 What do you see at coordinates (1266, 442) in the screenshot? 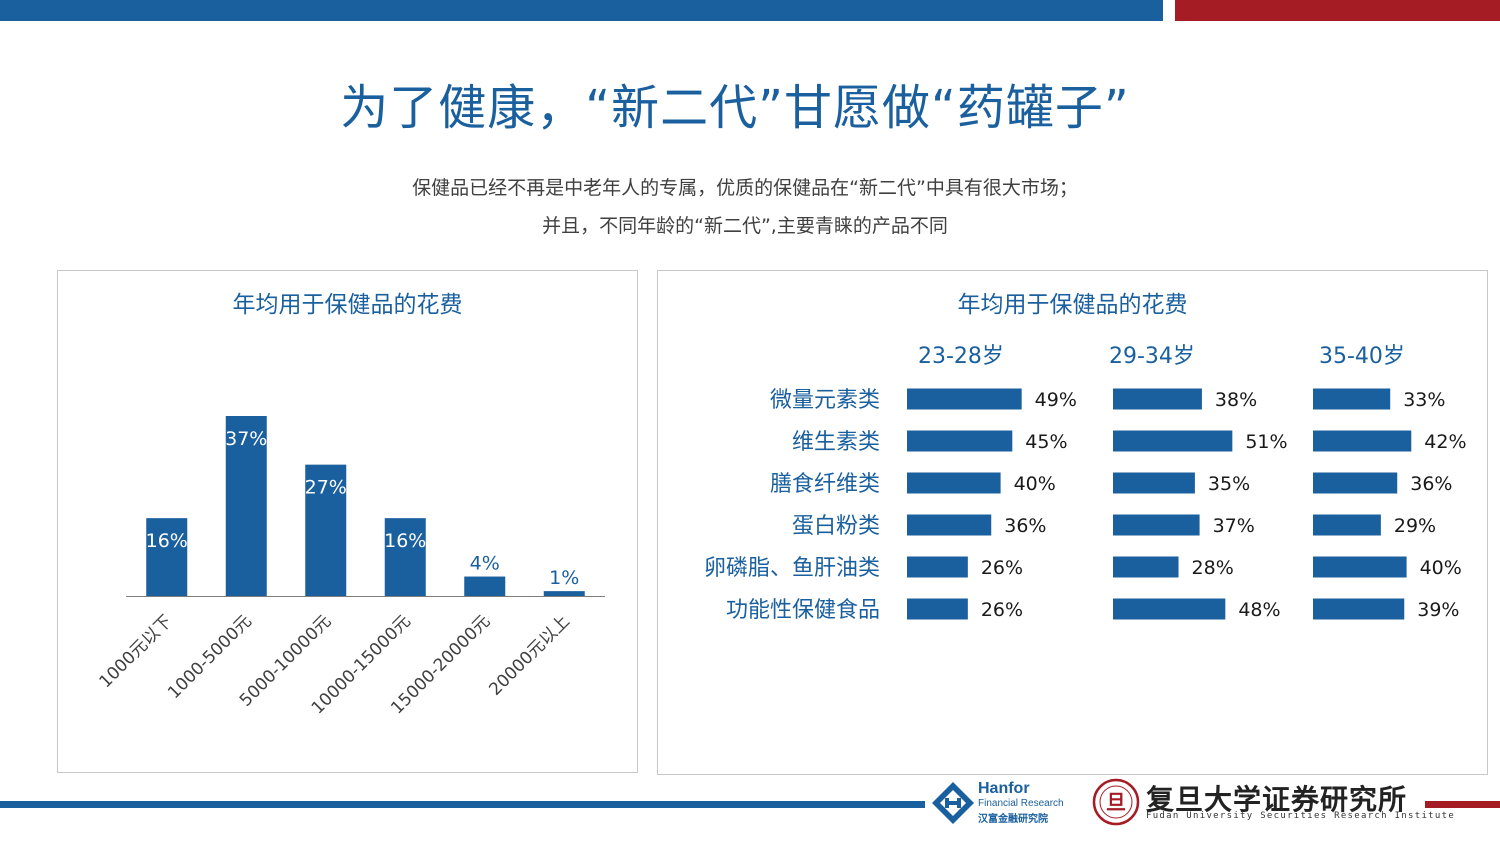
I see `bar-value-label: 51%` at bounding box center [1266, 442].